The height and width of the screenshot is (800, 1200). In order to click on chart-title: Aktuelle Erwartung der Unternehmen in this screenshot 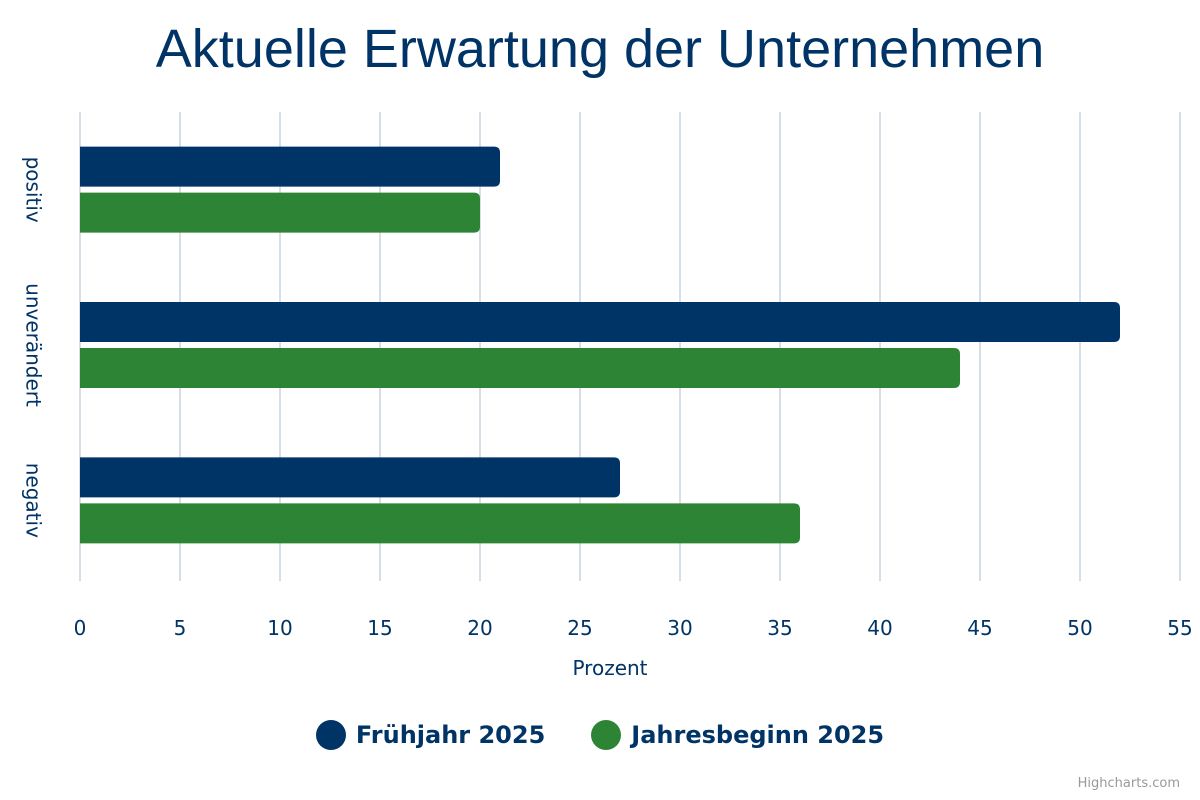, I will do `click(600, 49)`.